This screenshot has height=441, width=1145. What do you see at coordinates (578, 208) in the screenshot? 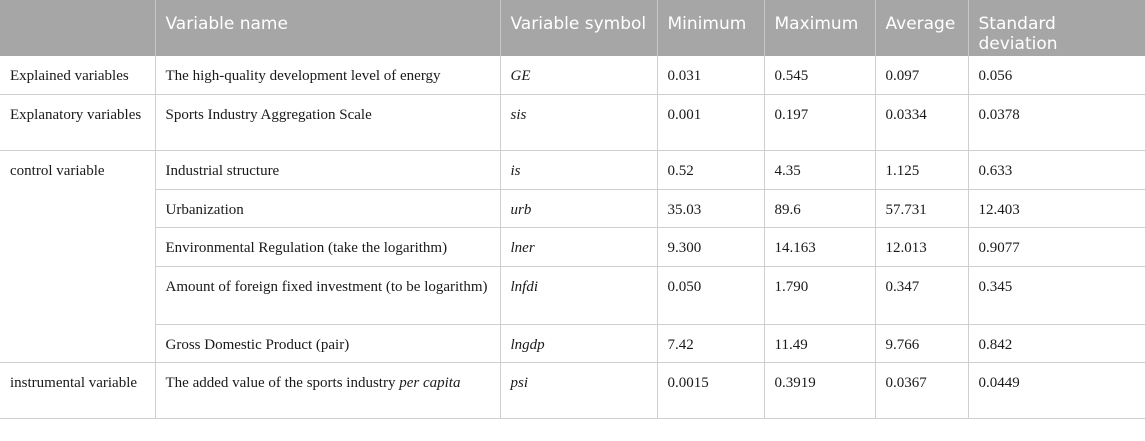
I see `variable-symbol: urb` at bounding box center [578, 208].